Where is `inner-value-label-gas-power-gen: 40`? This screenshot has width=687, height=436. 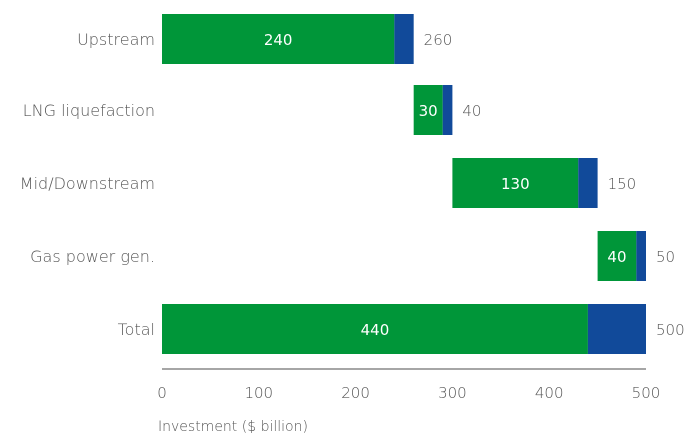 inner-value-label-gas-power-gen: 40 is located at coordinates (616, 257).